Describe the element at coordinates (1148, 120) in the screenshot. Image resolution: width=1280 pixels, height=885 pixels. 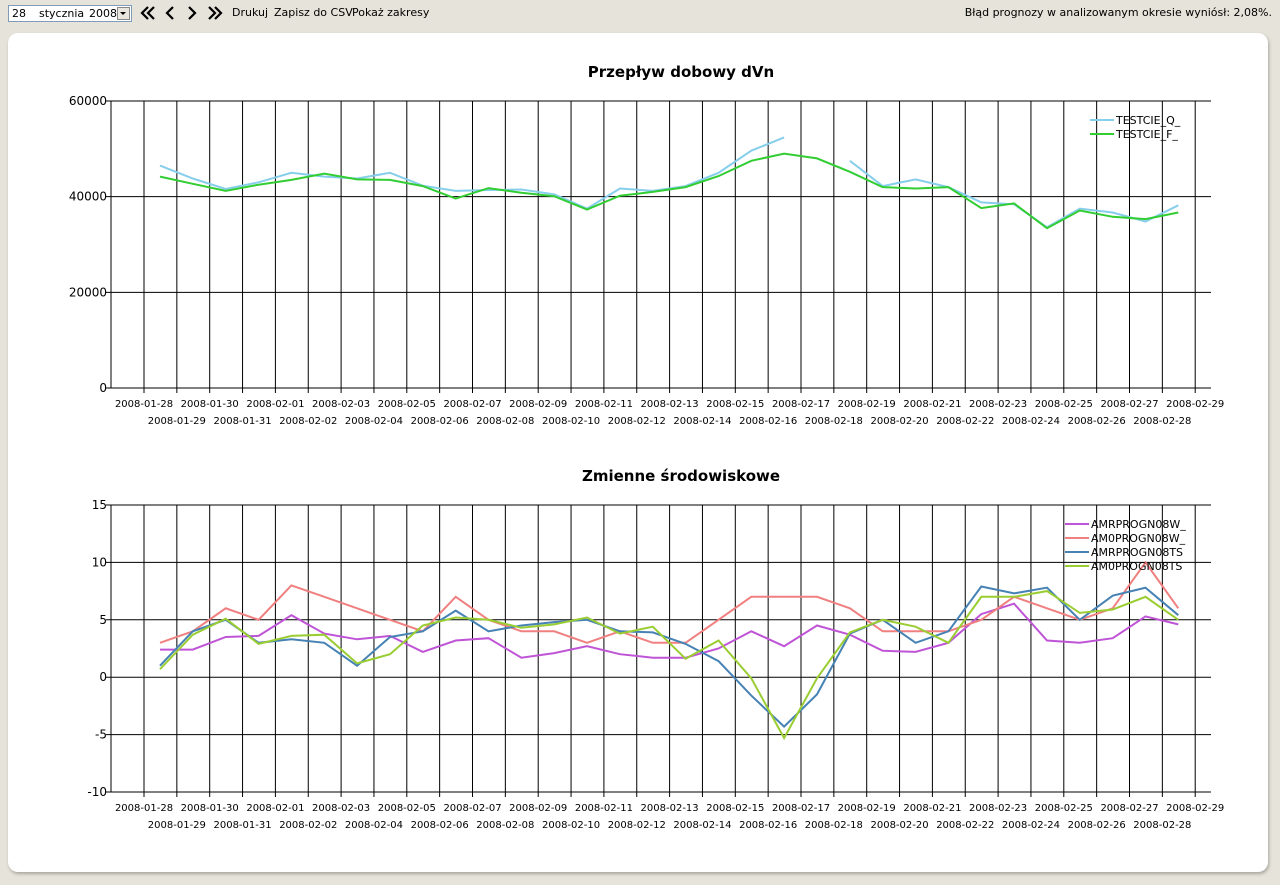
I see `legend-label: TESTCIE_Q_` at that location.